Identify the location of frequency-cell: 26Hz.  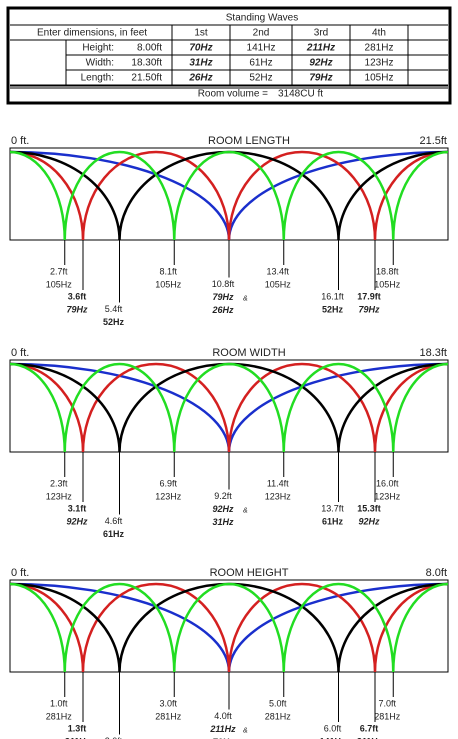
(200, 78).